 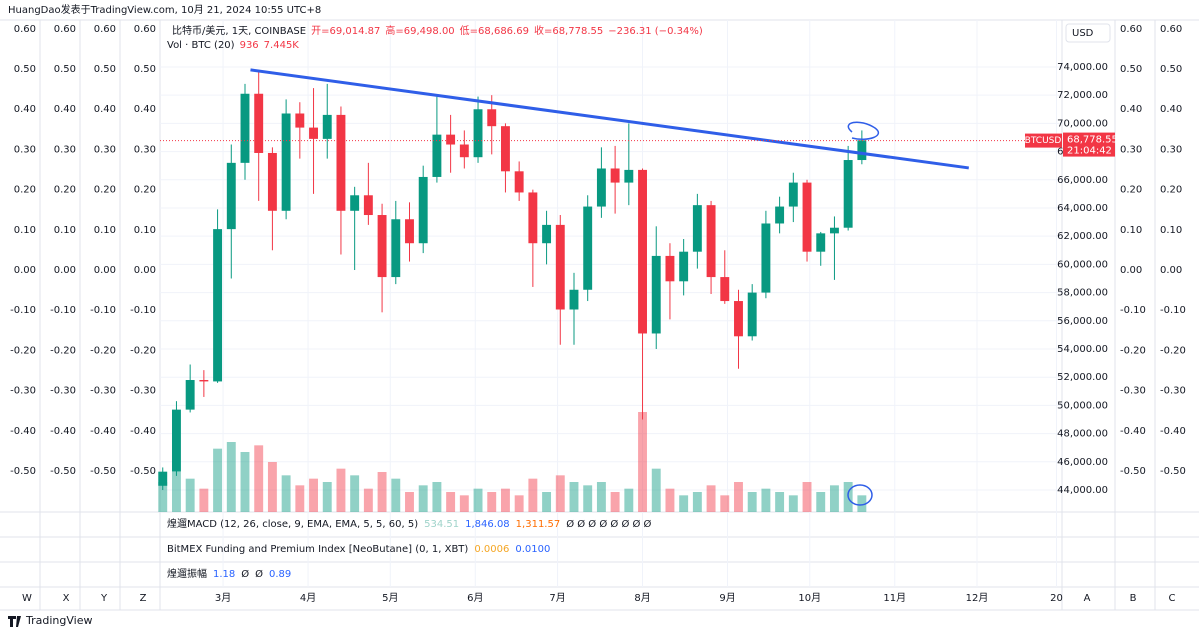 I want to click on last-price-symbol: BTCUSD, so click(x=1043, y=141).